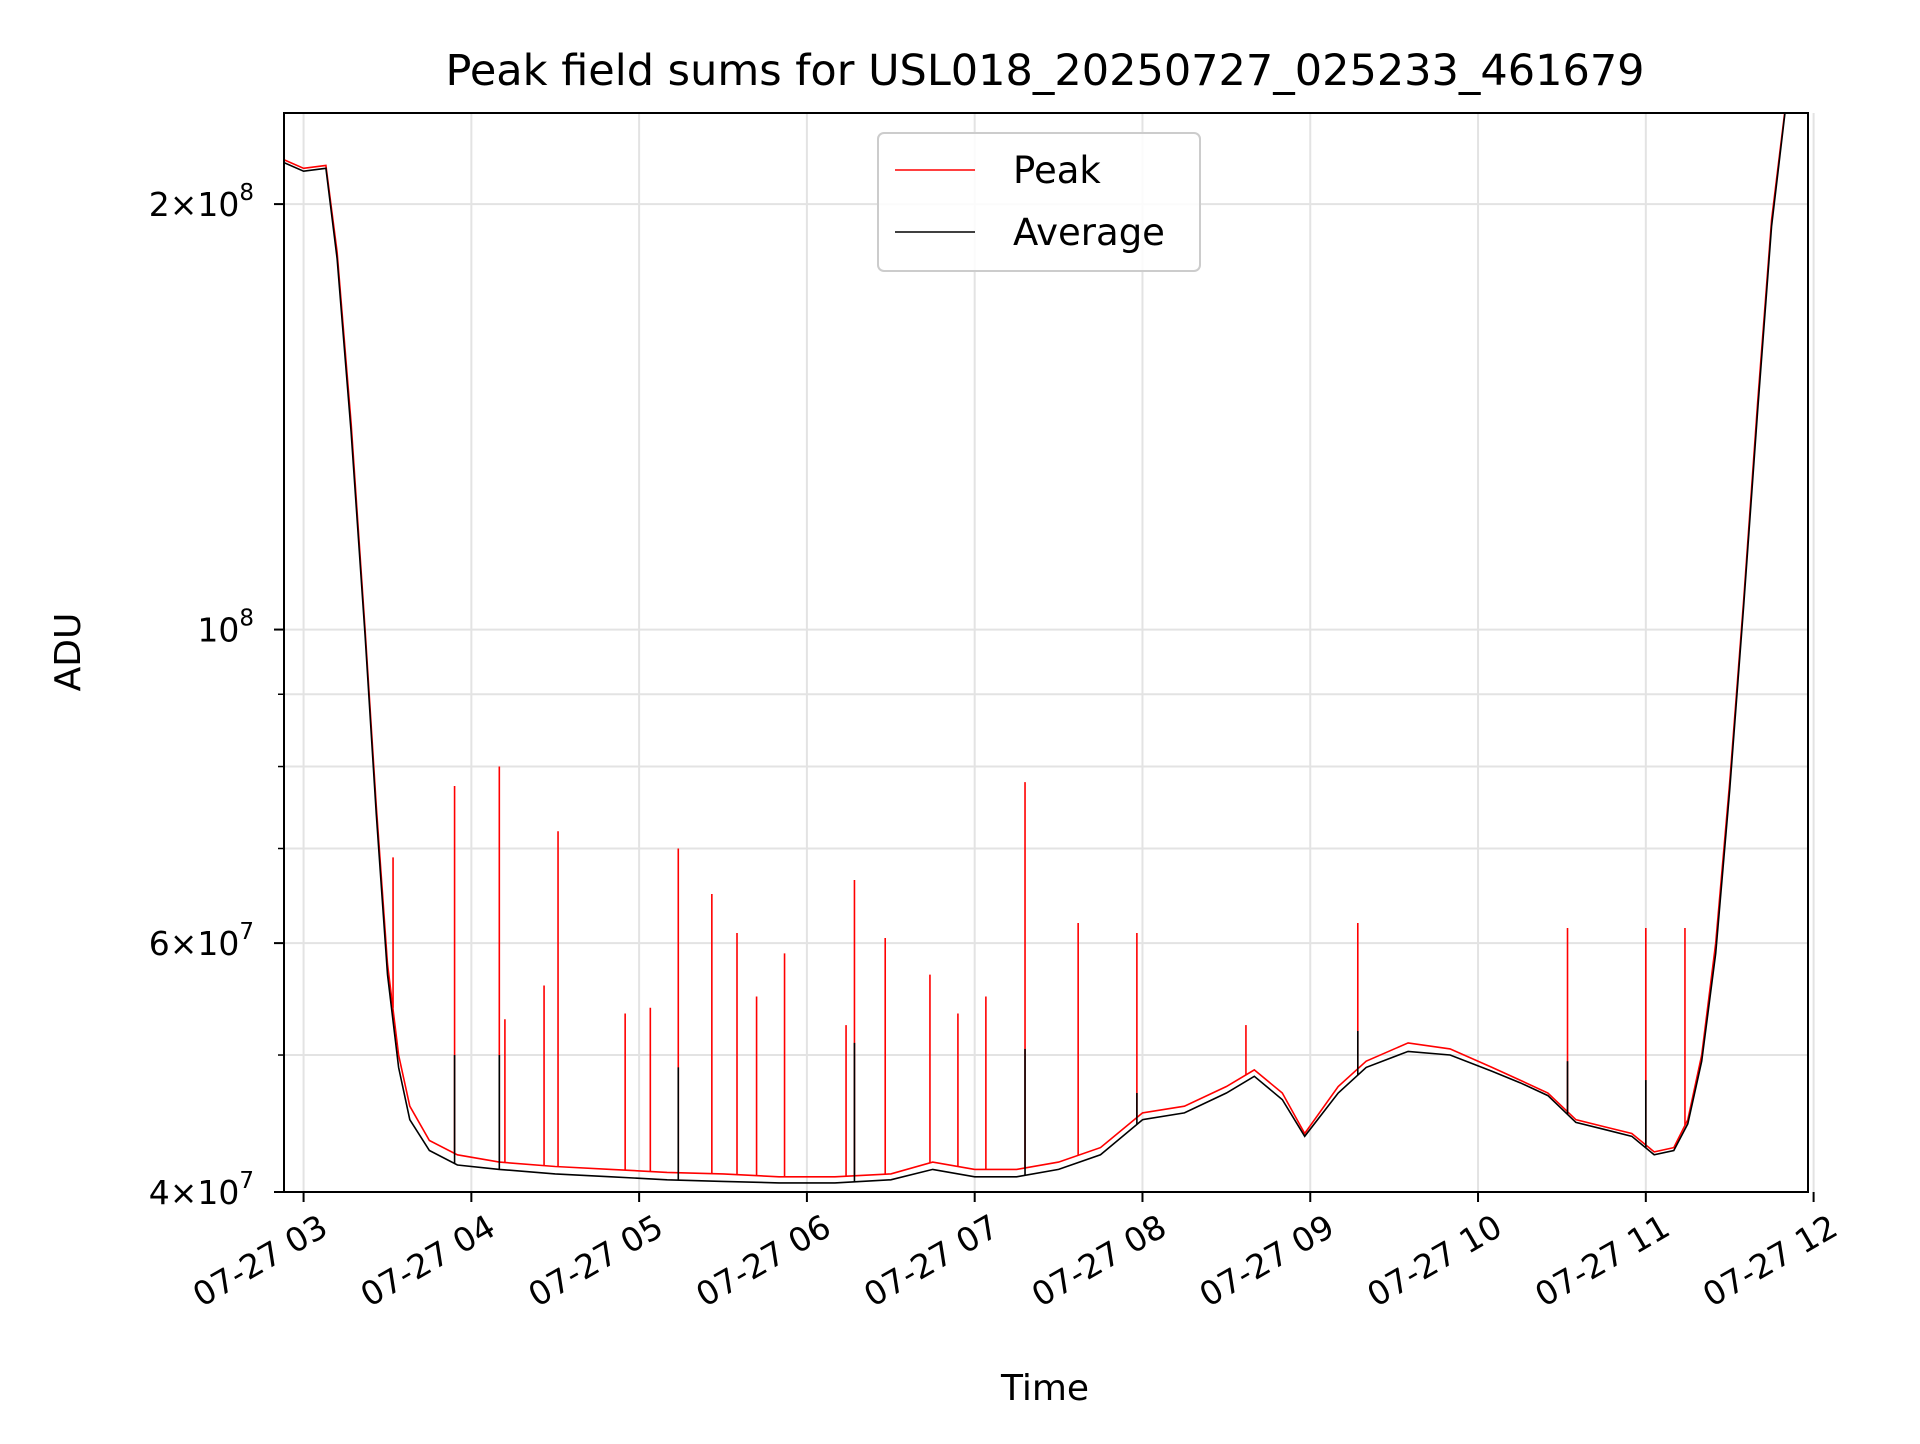 The width and height of the screenshot is (1920, 1444). Describe the element at coordinates (260, 1261) in the screenshot. I see `x-tick-label: 07-27 03` at that location.